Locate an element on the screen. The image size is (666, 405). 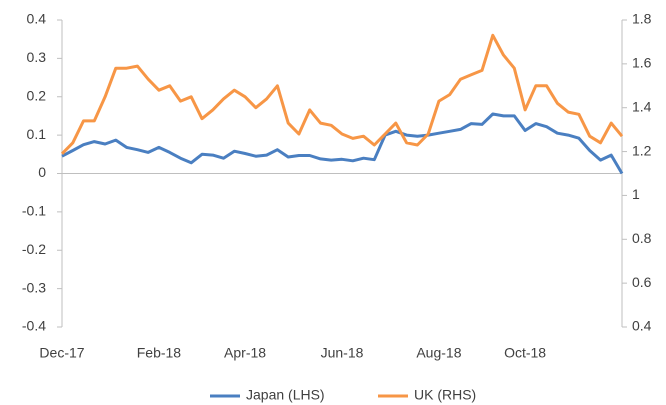
y2-tick-label: 1.8 is located at coordinates (642, 19).